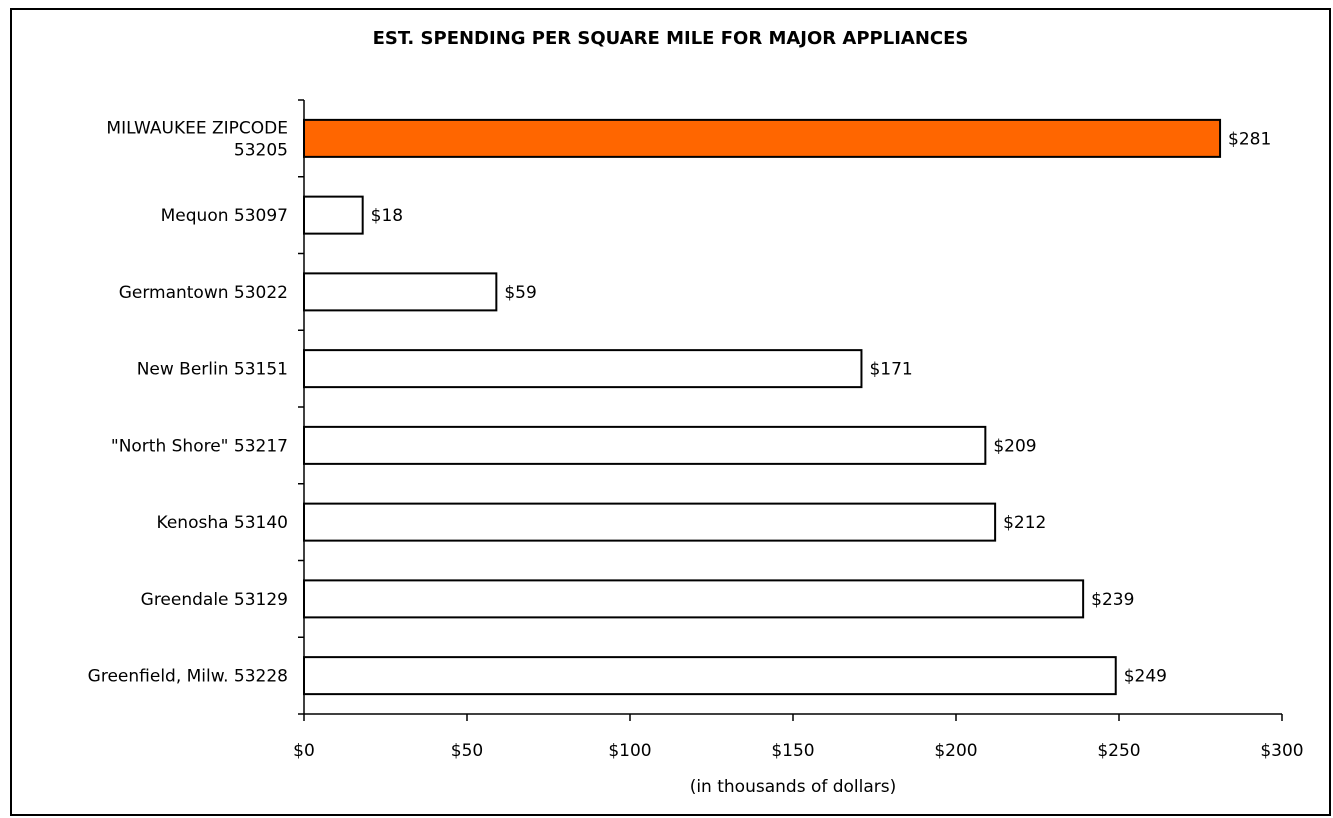  I want to click on x-tick-label-0: $0, so click(304, 751).